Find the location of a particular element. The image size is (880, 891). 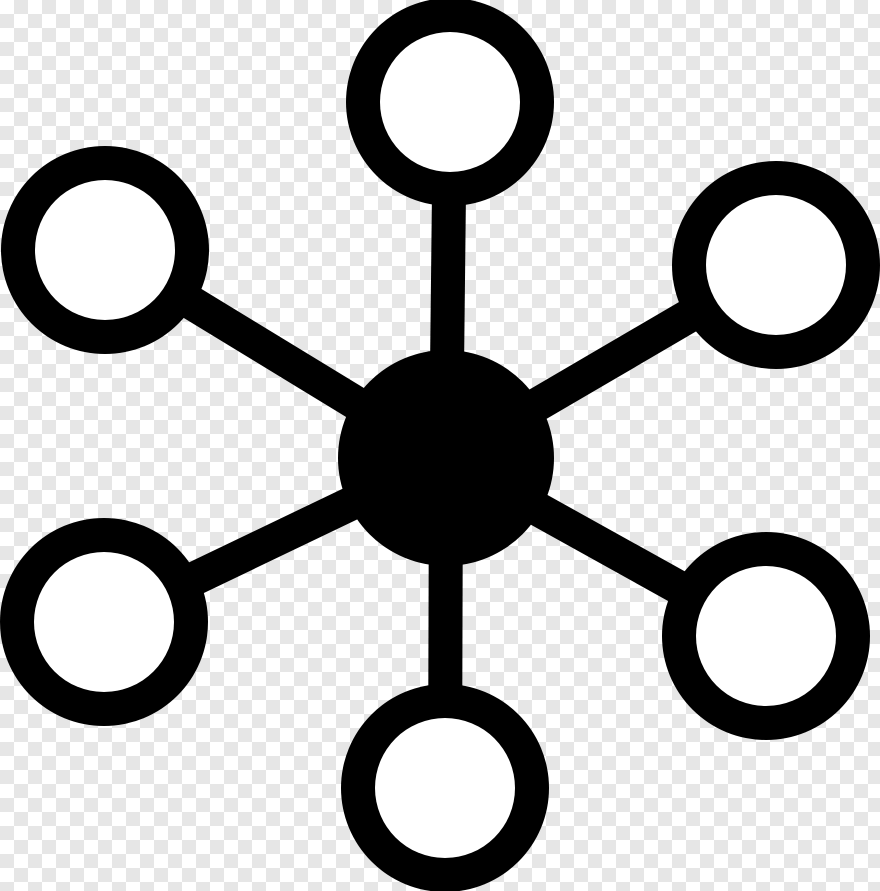

node-bottom-left is located at coordinates (104, 622).